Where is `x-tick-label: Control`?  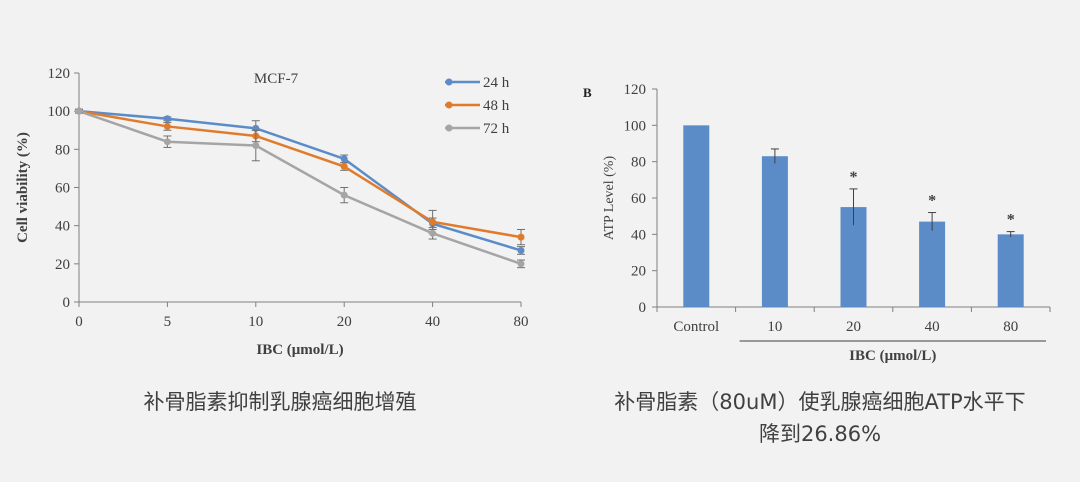 x-tick-label: Control is located at coordinates (696, 327).